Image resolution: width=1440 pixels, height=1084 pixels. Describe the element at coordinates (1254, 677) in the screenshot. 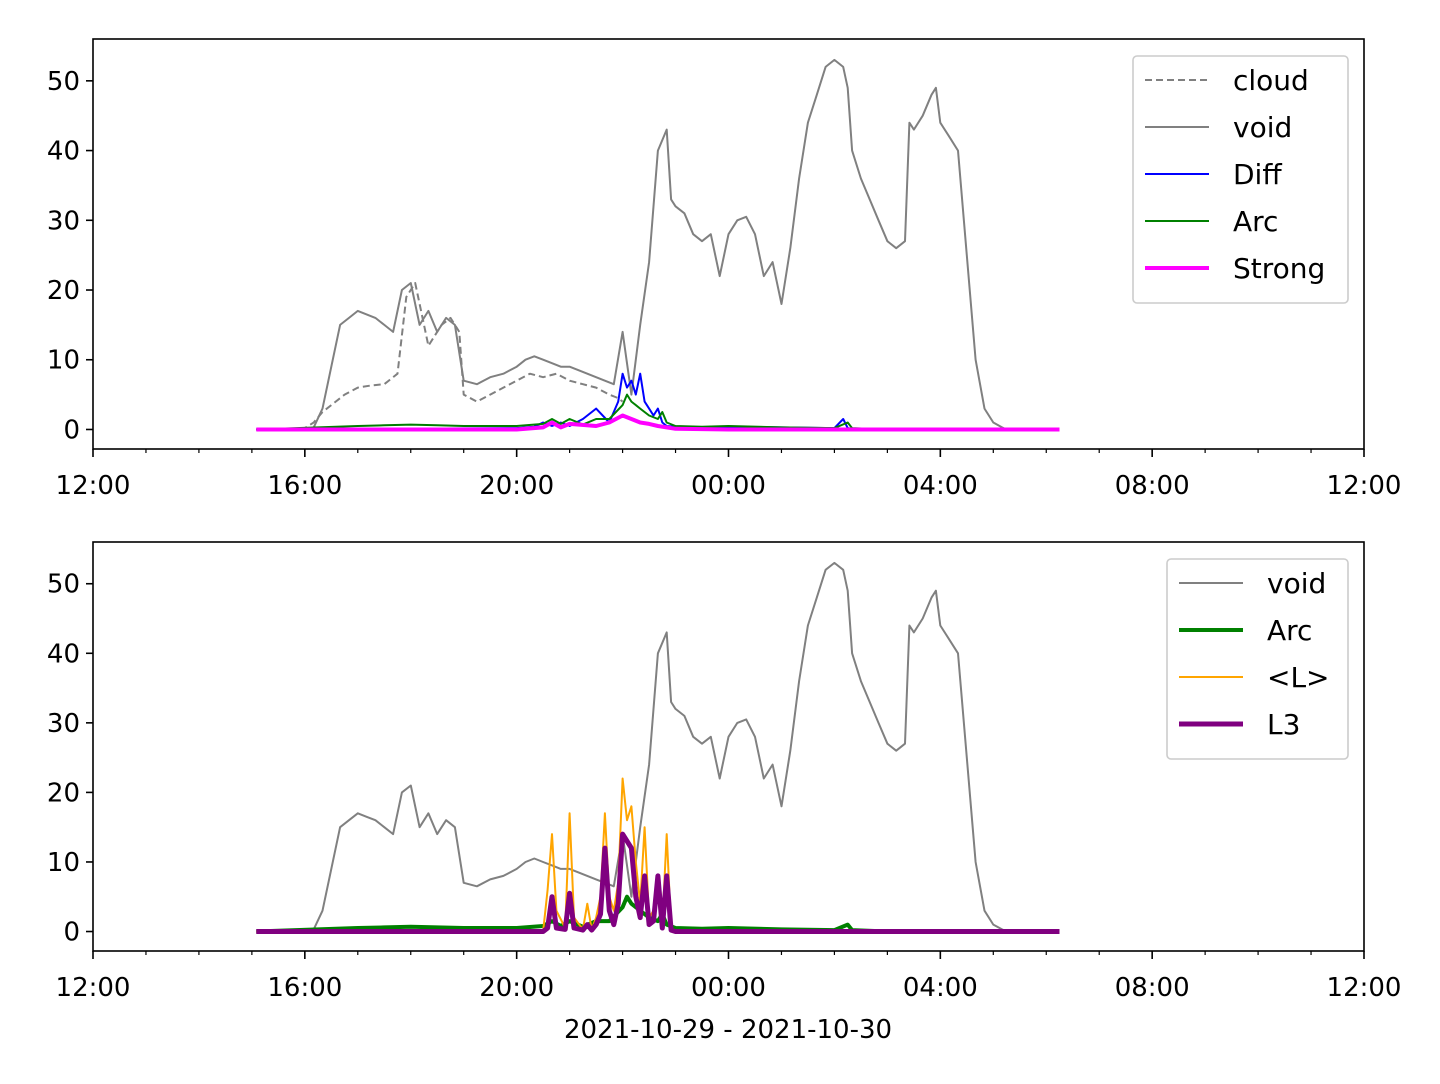

I see `legend-entry-l: <L>` at that location.